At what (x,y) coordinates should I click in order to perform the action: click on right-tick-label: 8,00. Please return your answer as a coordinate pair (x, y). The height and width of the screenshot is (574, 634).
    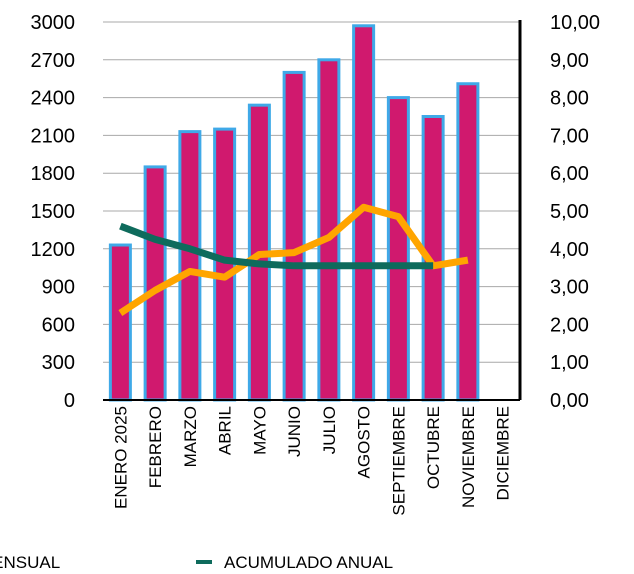
    Looking at the image, I should click on (569, 99).